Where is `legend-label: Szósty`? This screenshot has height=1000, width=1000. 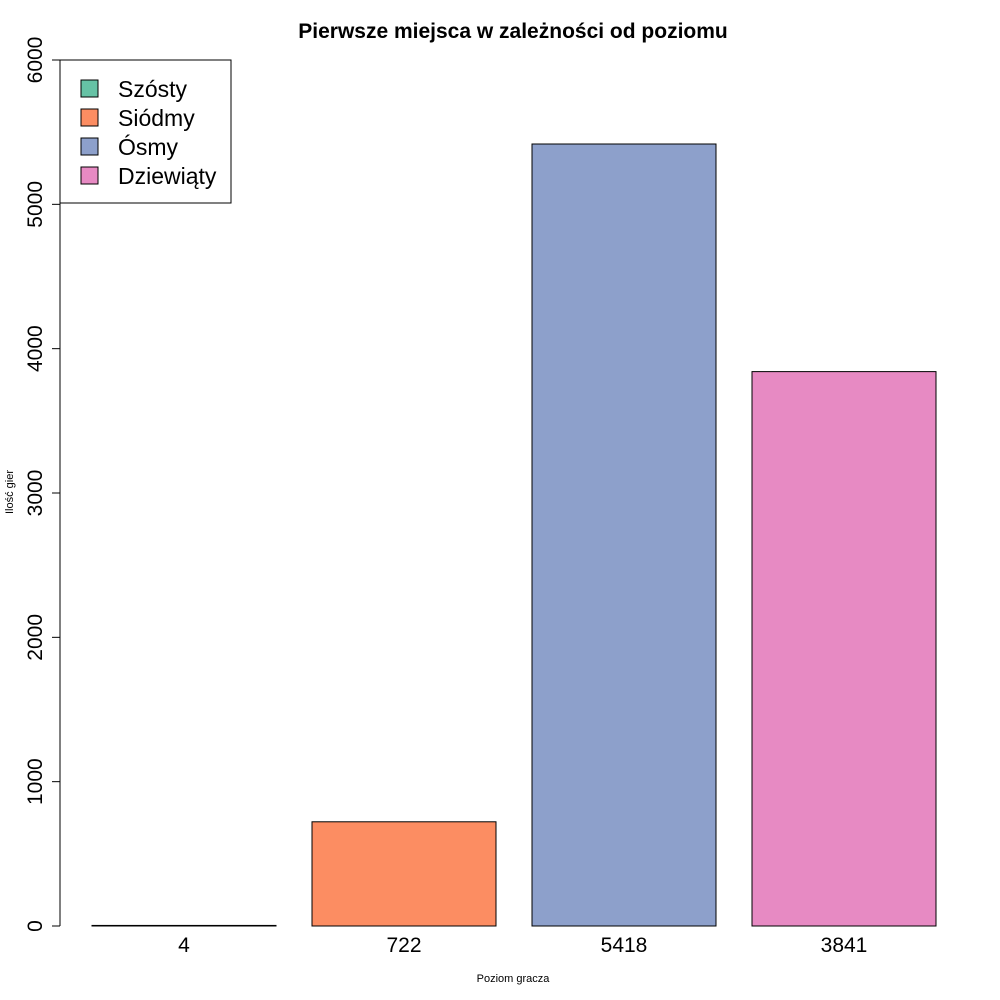 legend-label: Szósty is located at coordinates (153, 89).